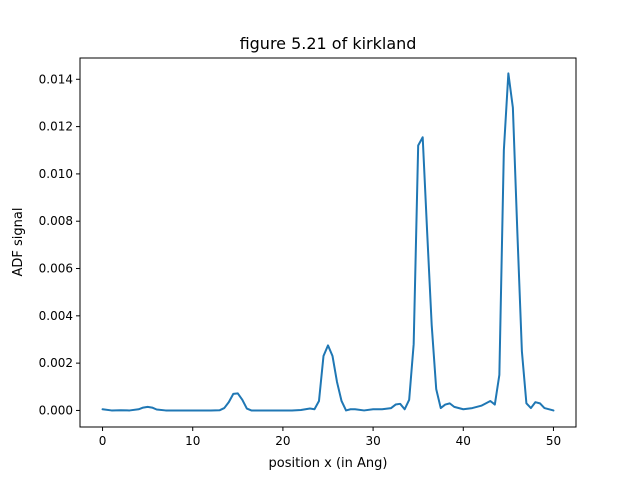  What do you see at coordinates (282, 441) in the screenshot?
I see `x-tick-label: 20` at bounding box center [282, 441].